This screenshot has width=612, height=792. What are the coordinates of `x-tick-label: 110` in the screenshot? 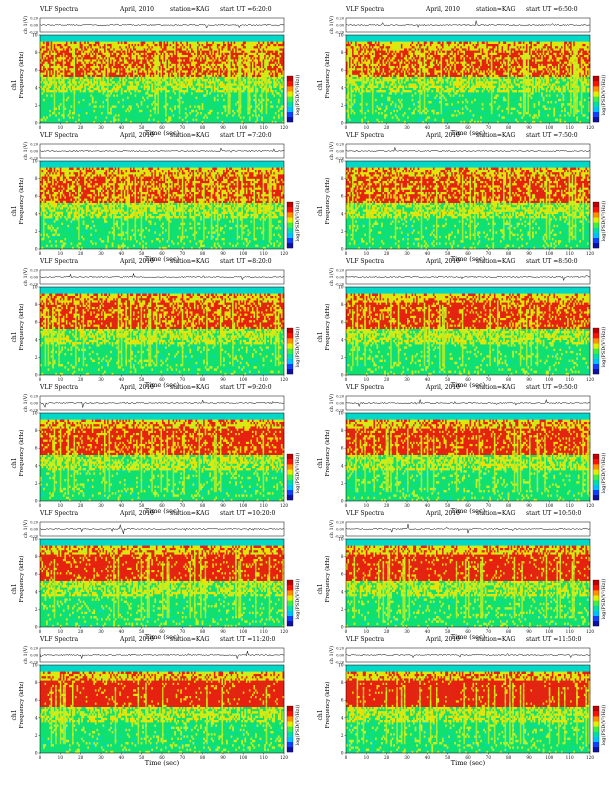 It's located at (570, 505).